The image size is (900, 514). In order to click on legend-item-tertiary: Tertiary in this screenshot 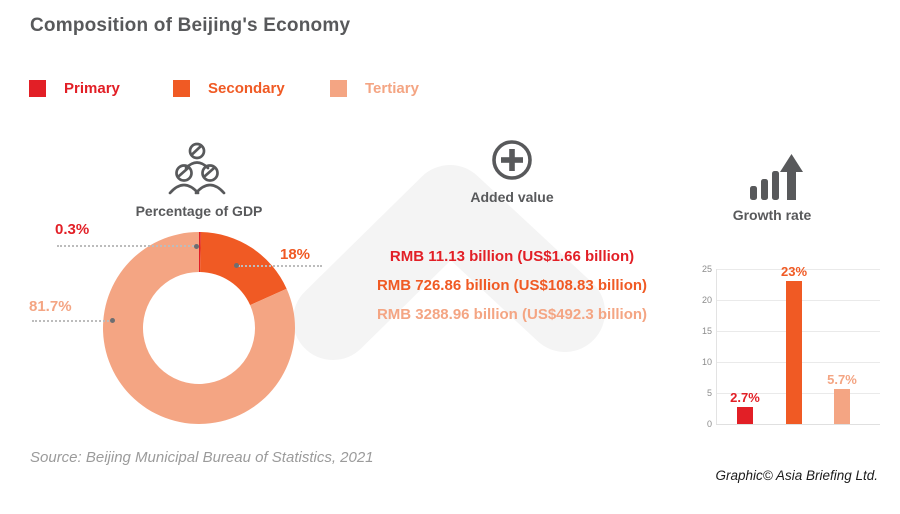, I will do `click(374, 88)`.